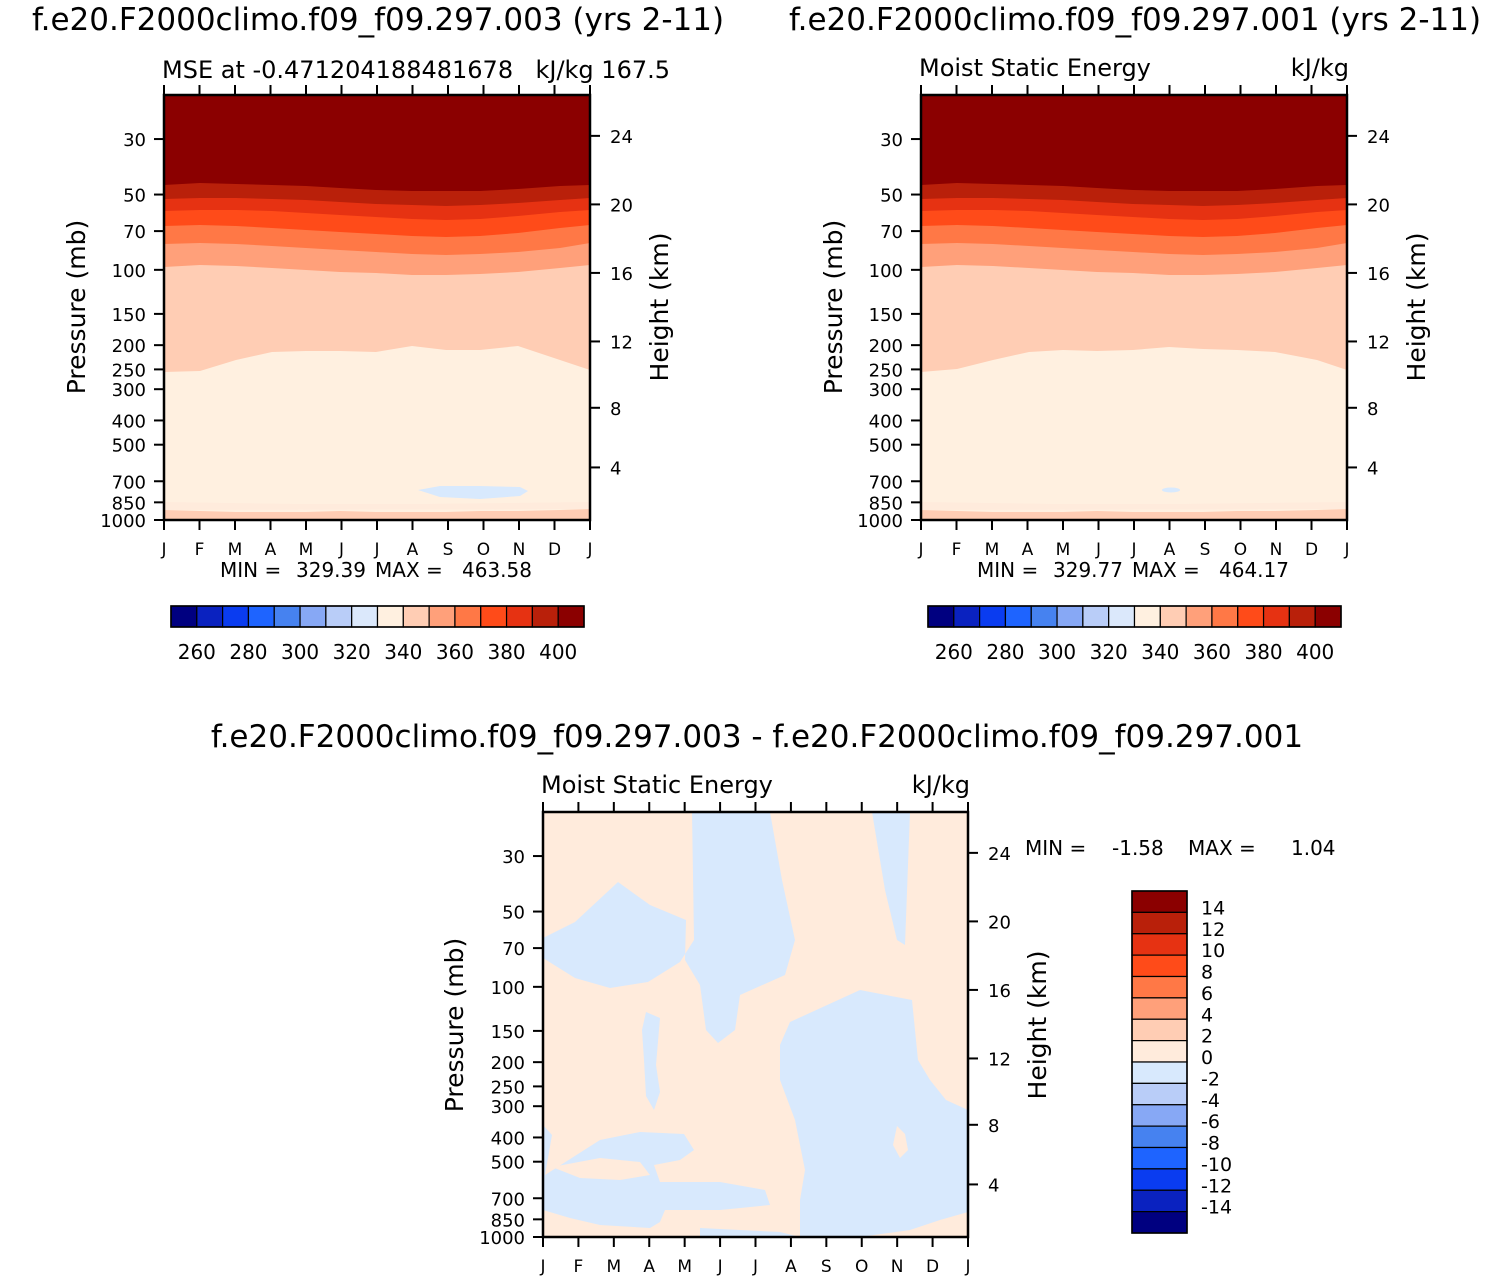 Image resolution: width=1512 pixels, height=1278 pixels. Describe the element at coordinates (1210, 1079) in the screenshot. I see `panel-c-colorbar-label: -2` at that location.